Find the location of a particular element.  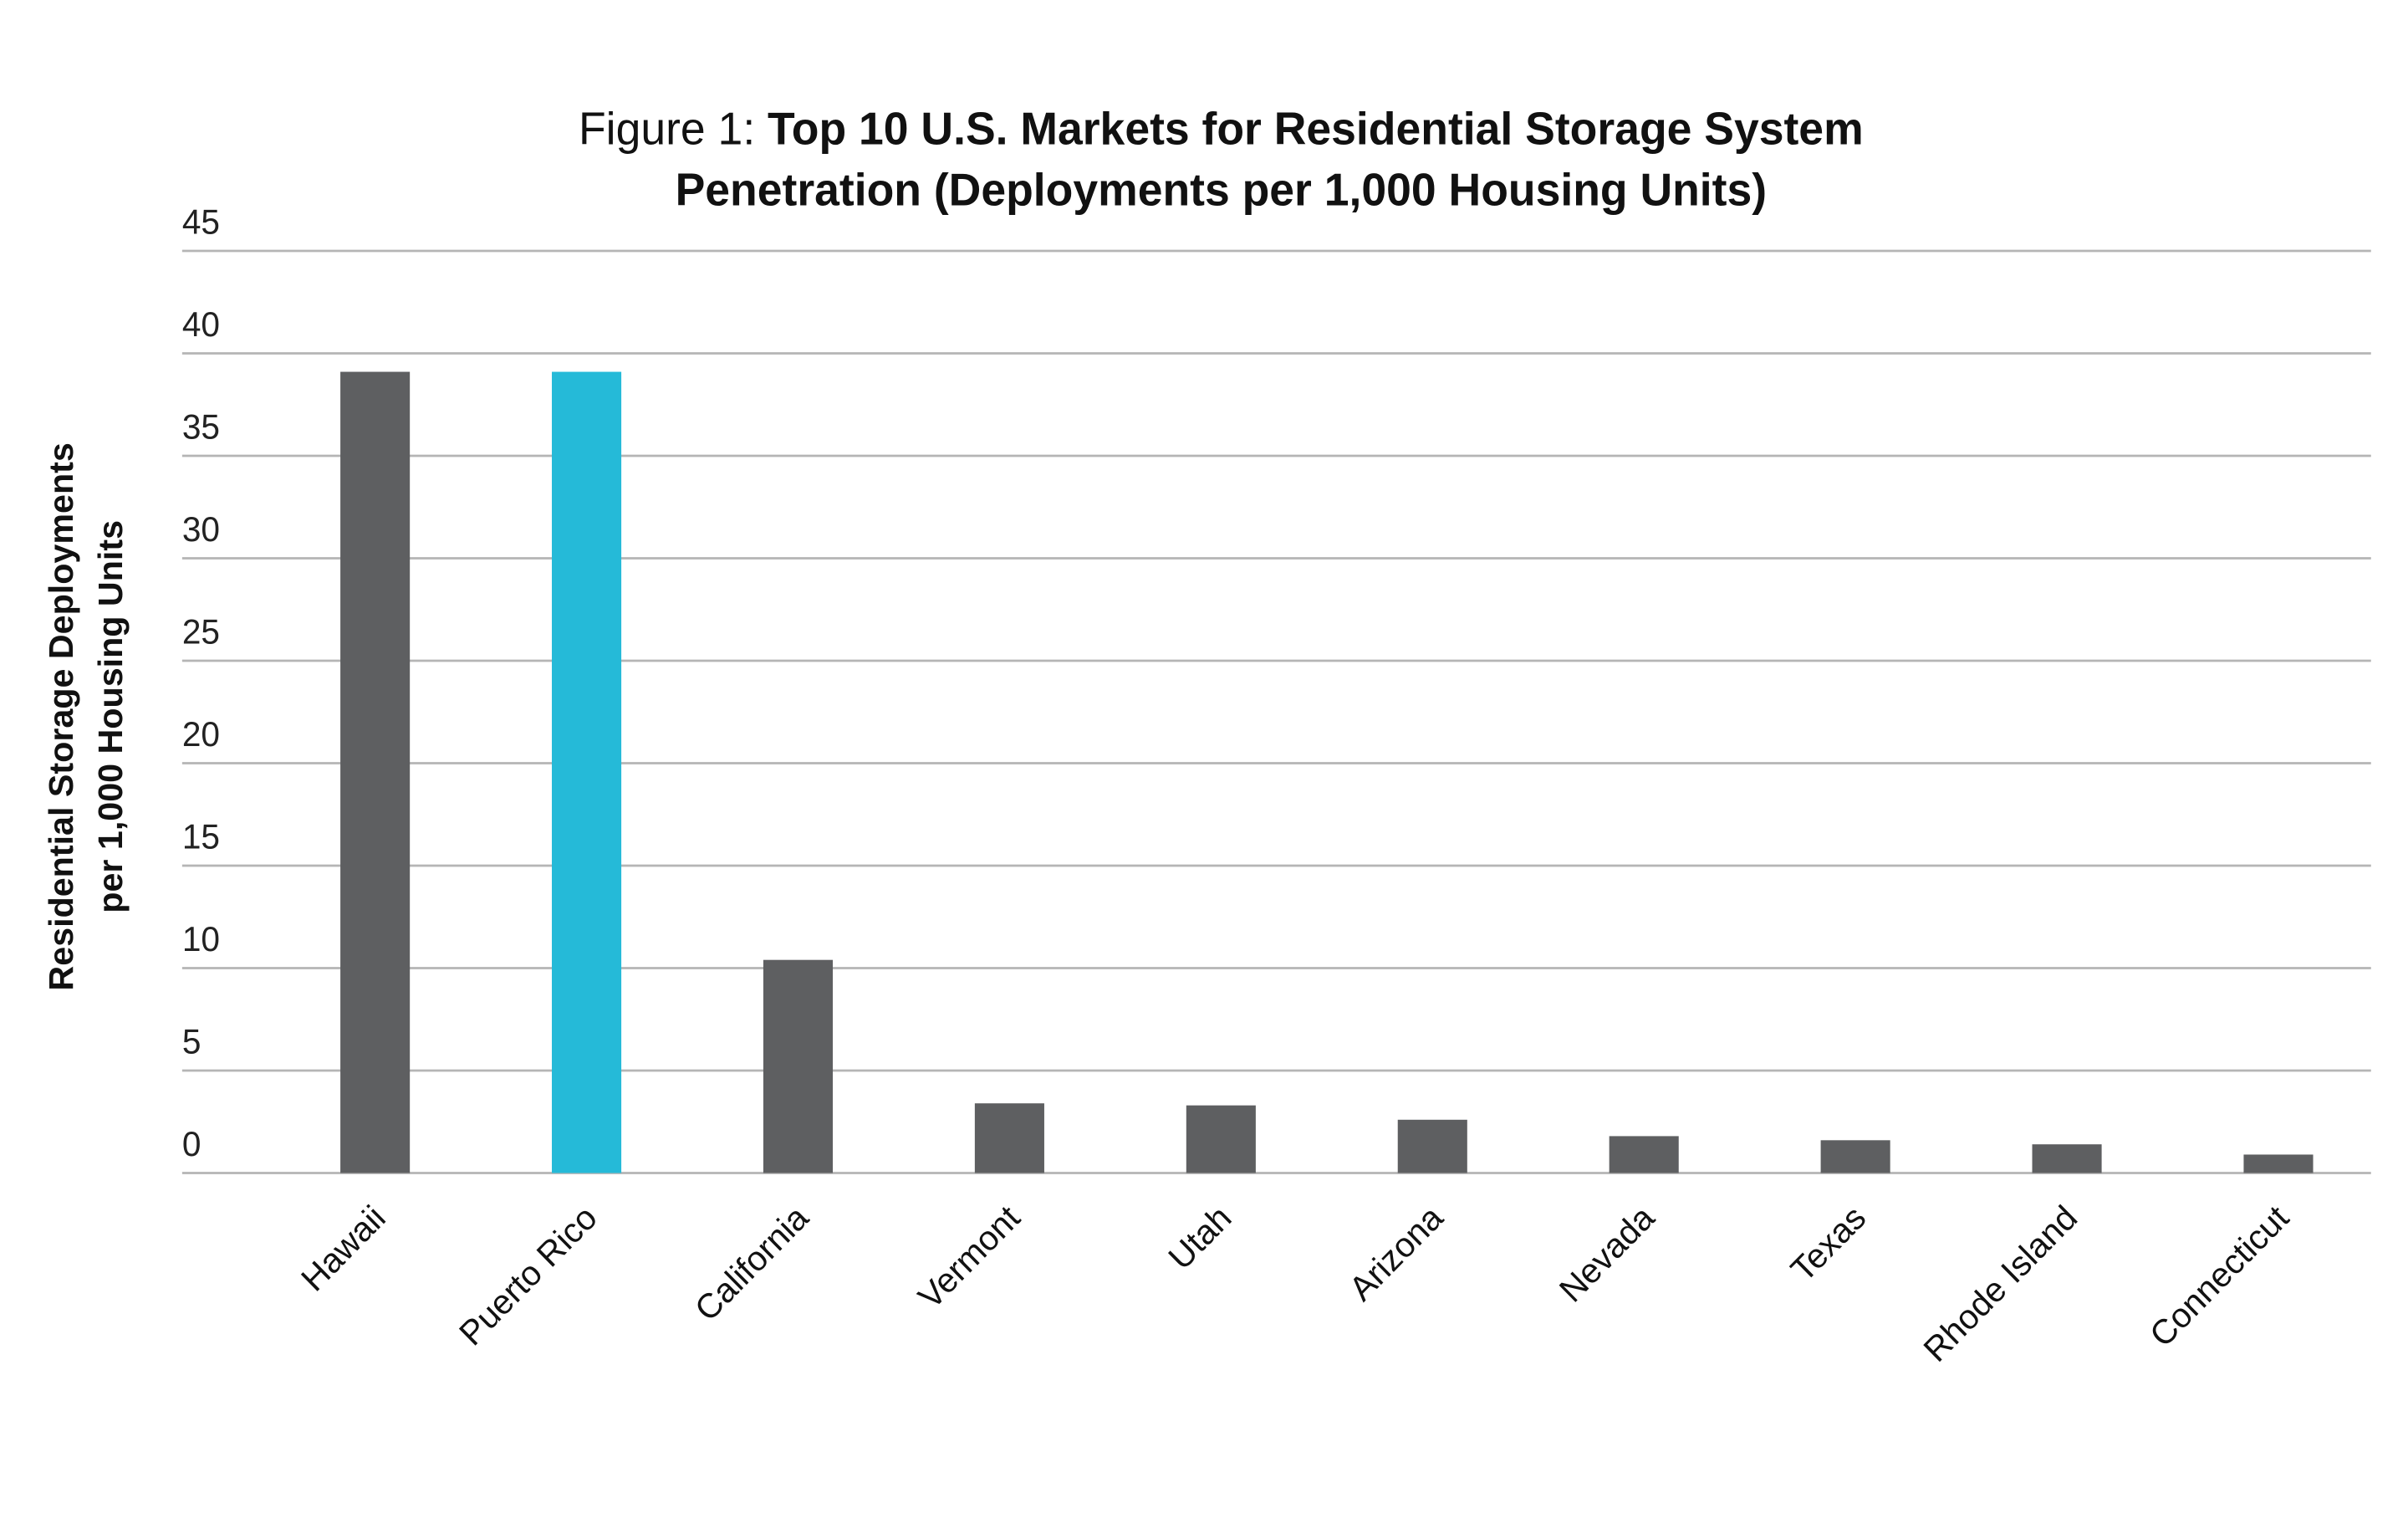

bar-california is located at coordinates (798, 1066).